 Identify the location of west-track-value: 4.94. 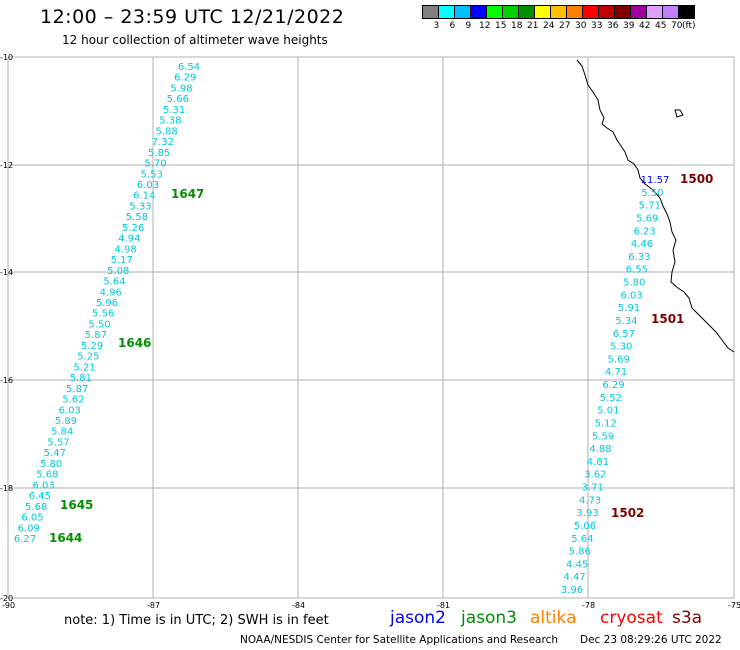
(129, 239).